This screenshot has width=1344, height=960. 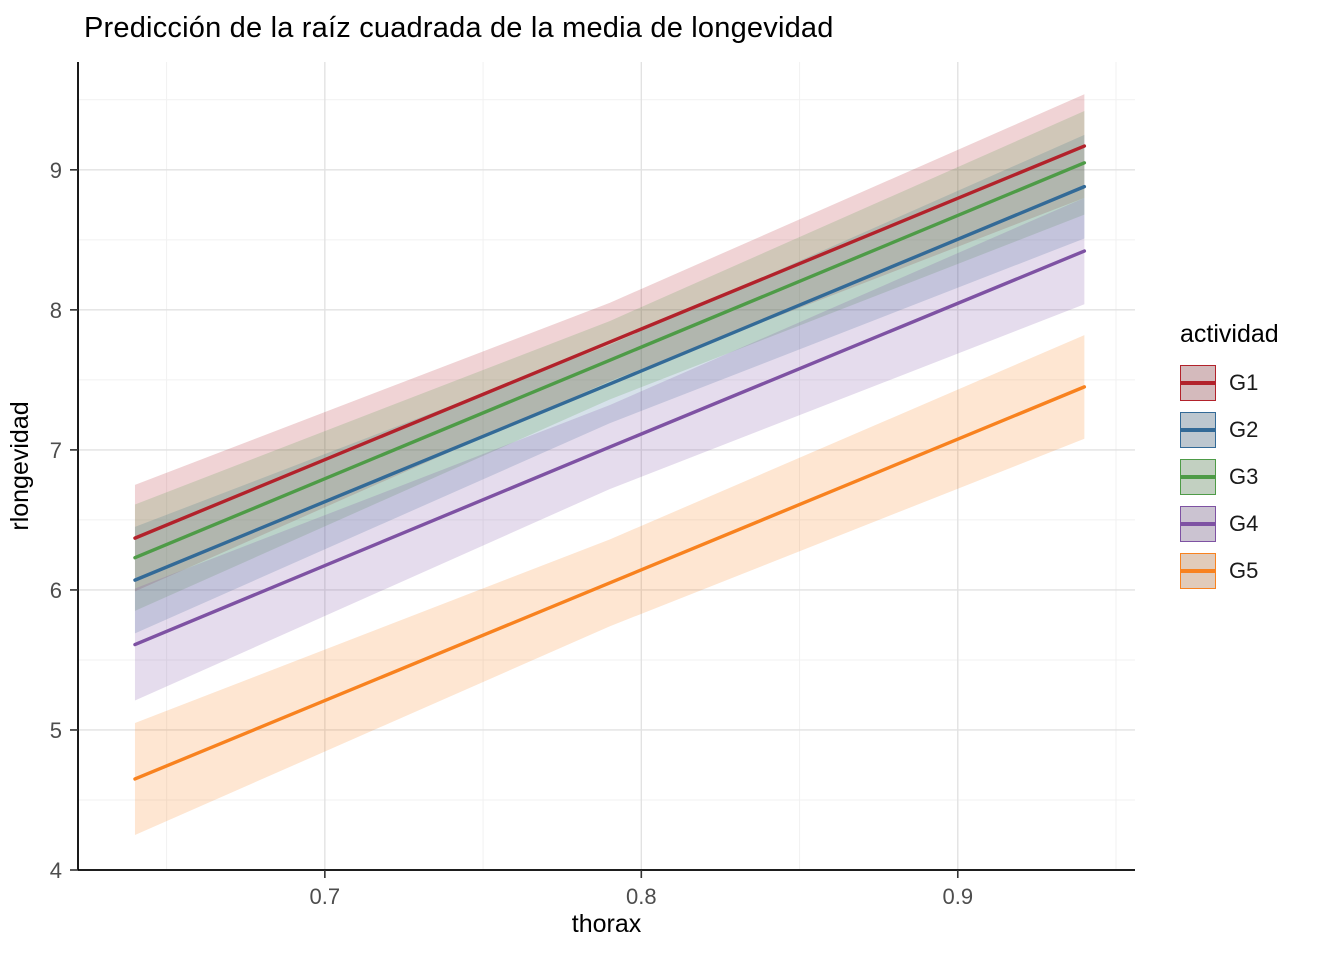 What do you see at coordinates (641, 896) in the screenshot?
I see `x-tick-label: 0.8` at bounding box center [641, 896].